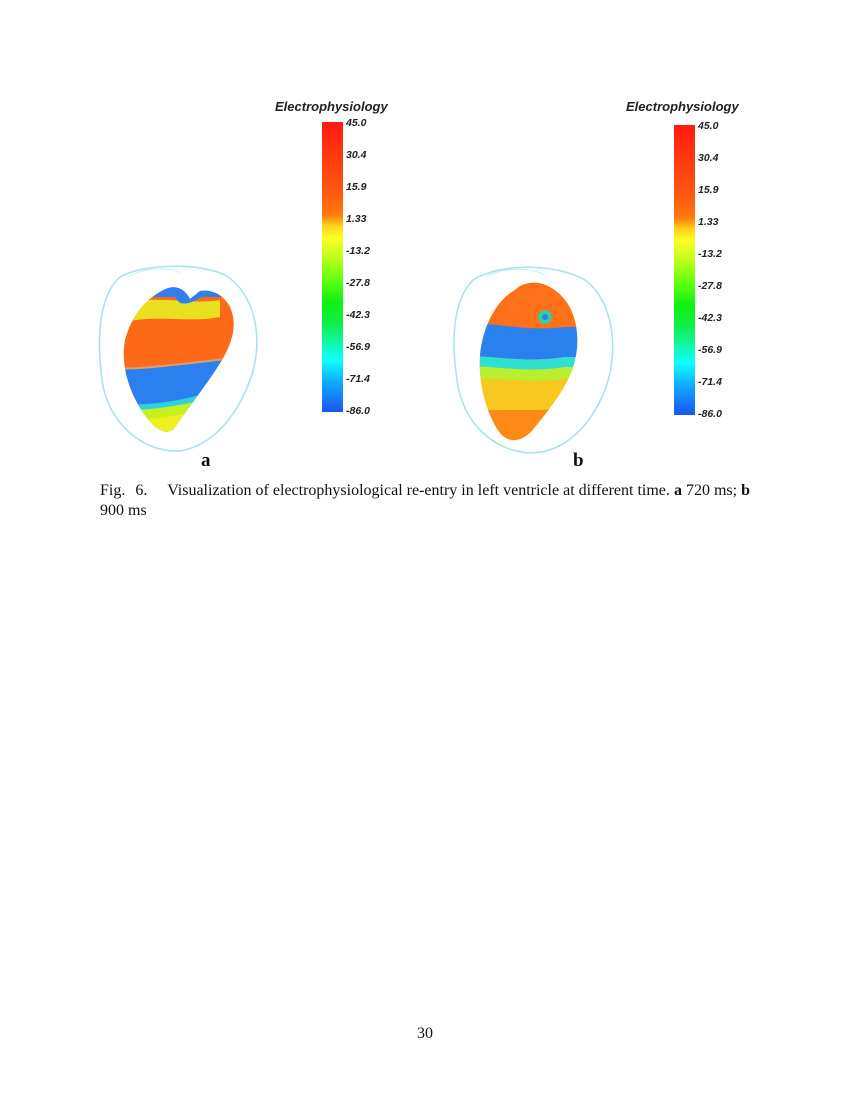  I want to click on page-number: 30, so click(425, 1033).